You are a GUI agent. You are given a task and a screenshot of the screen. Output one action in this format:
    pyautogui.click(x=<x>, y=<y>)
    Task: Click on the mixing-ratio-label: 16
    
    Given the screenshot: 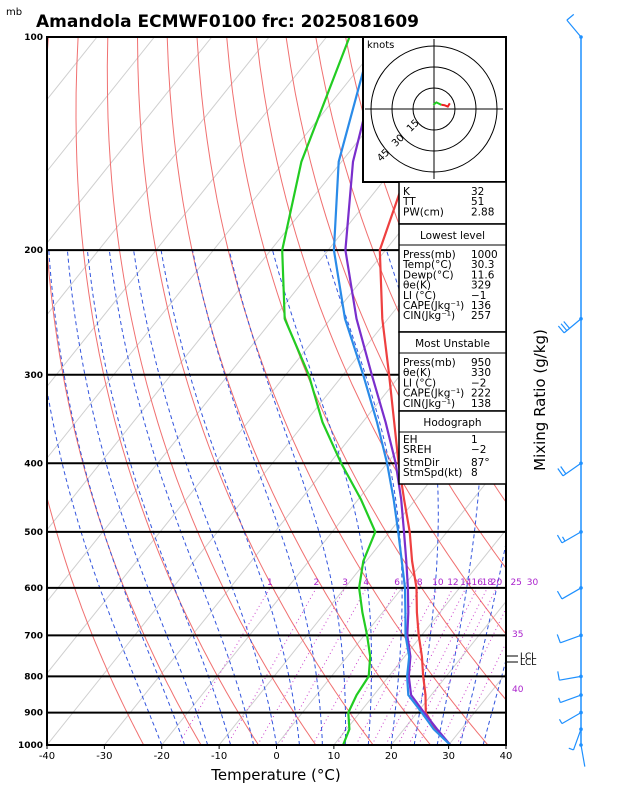 What is the action you would take?
    pyautogui.click(x=477, y=583)
    